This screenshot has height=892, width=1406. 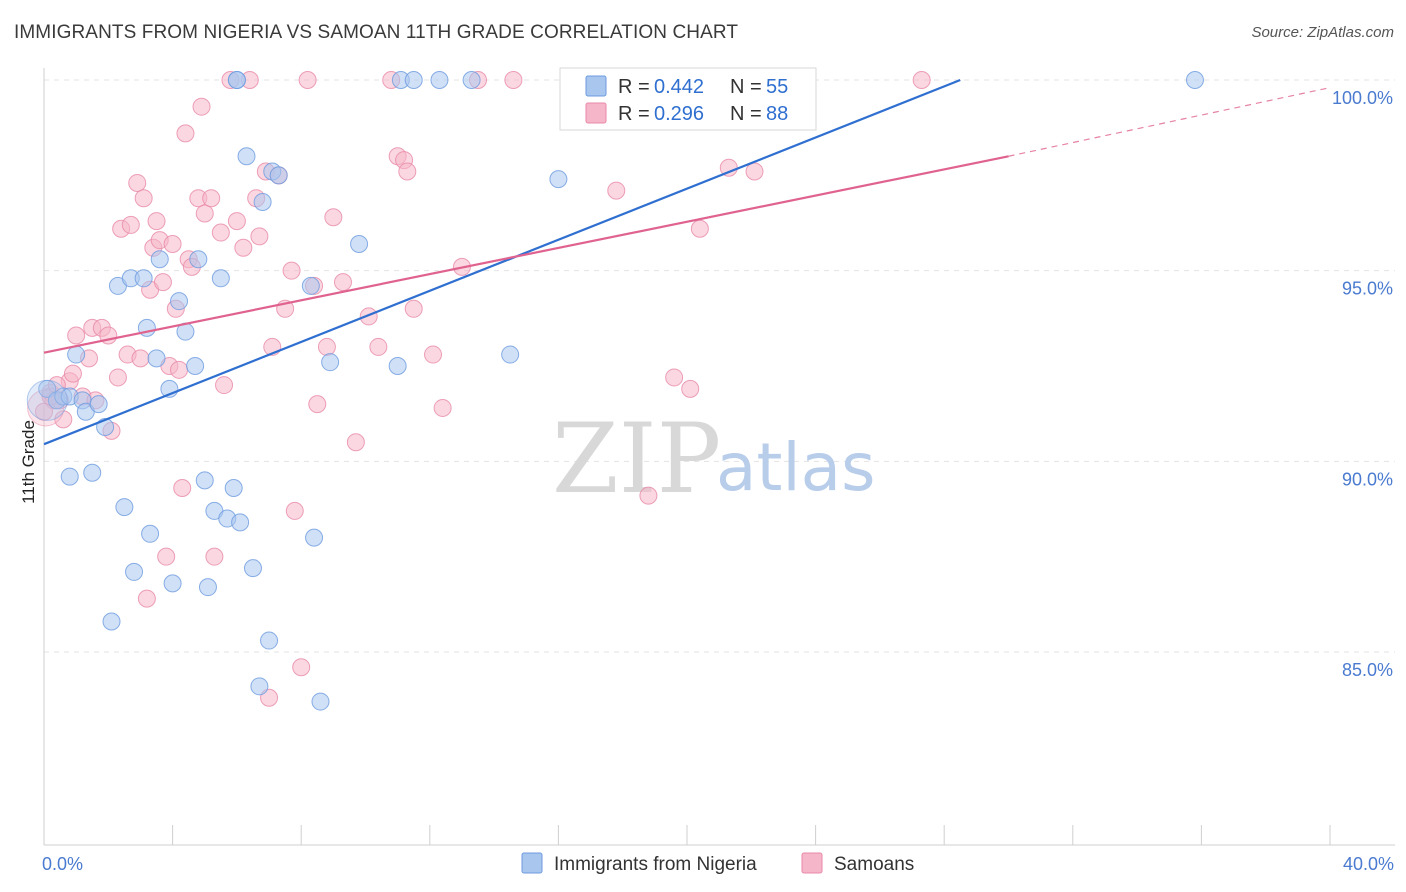 What do you see at coordinates (634, 87) in the screenshot?
I see `legend-r-label-1: R =` at bounding box center [634, 87].